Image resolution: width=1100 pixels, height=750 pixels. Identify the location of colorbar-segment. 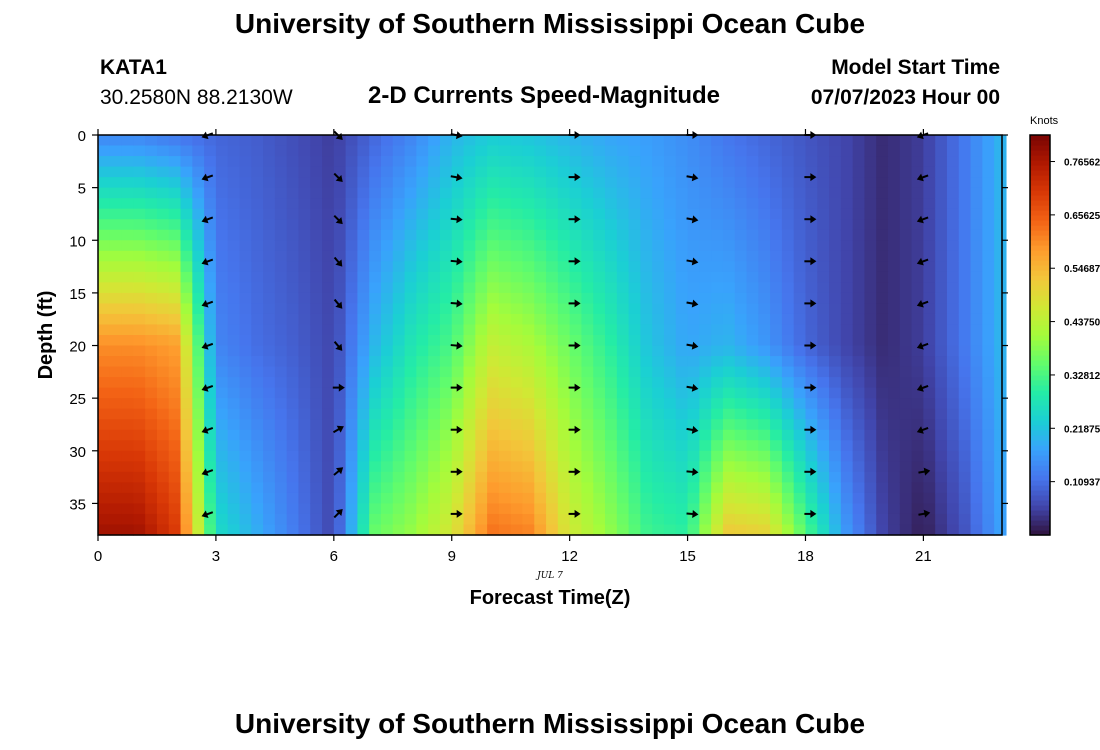
(1040, 503).